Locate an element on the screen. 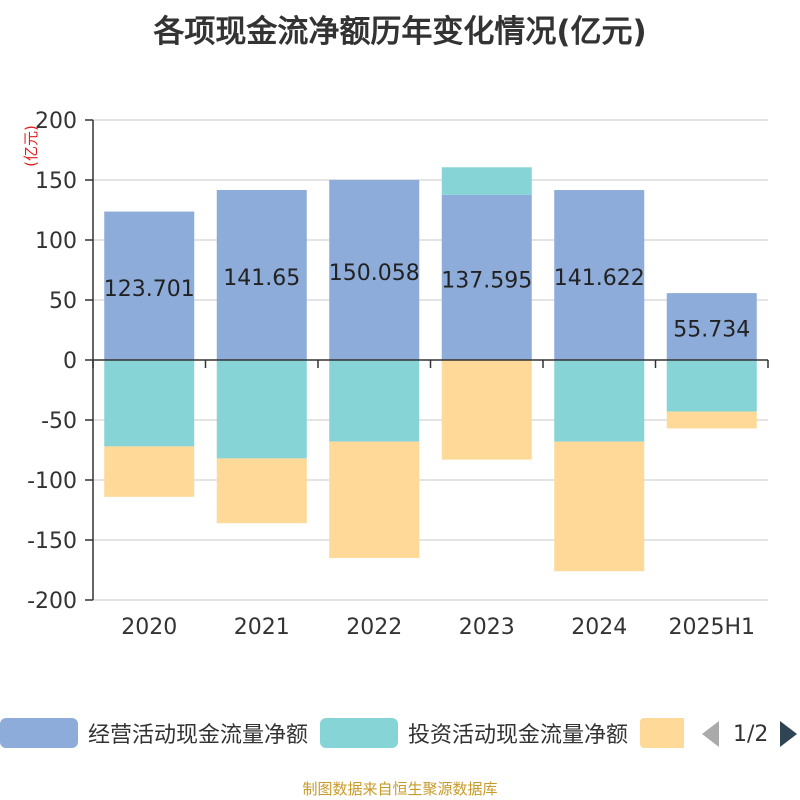 The width and height of the screenshot is (800, 800). y-tick-label: -50 is located at coordinates (59, 421).